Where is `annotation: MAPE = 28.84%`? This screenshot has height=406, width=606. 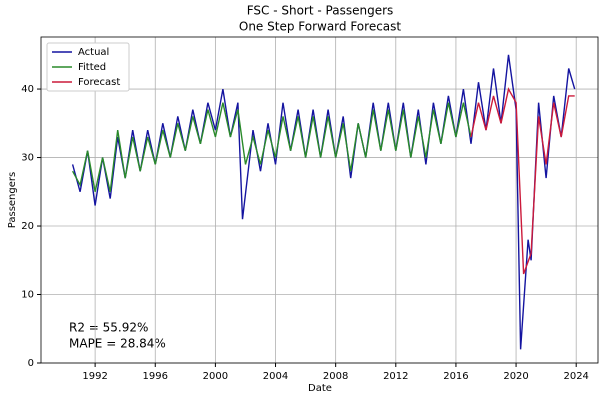
annotation: MAPE = 28.84% is located at coordinates (117, 344).